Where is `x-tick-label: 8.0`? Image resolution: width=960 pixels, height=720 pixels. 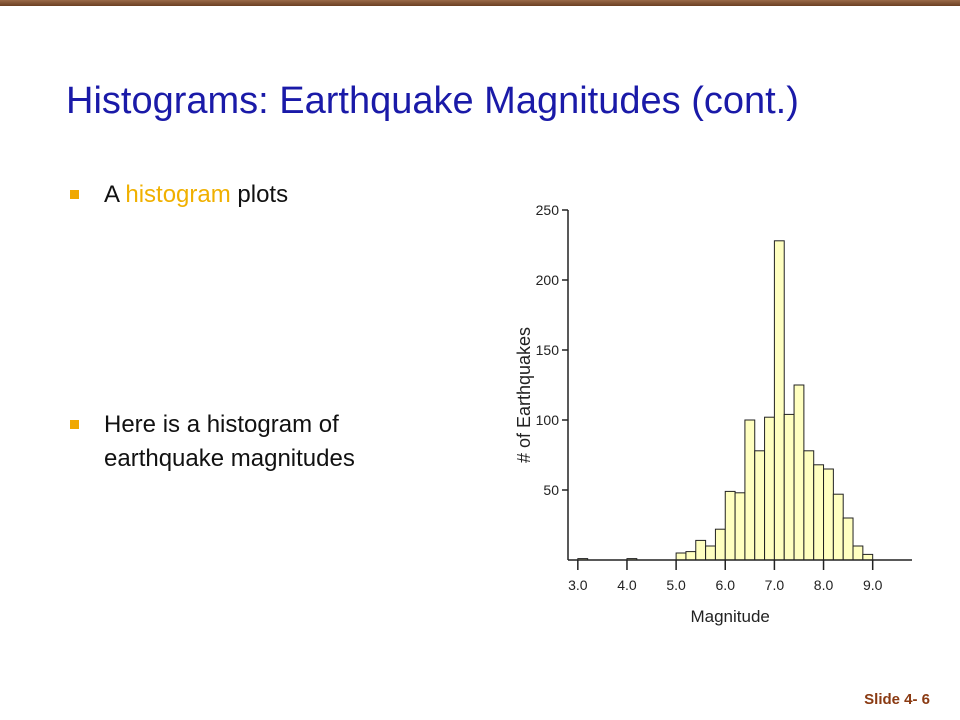
x-tick-label: 8.0 is located at coordinates (824, 585).